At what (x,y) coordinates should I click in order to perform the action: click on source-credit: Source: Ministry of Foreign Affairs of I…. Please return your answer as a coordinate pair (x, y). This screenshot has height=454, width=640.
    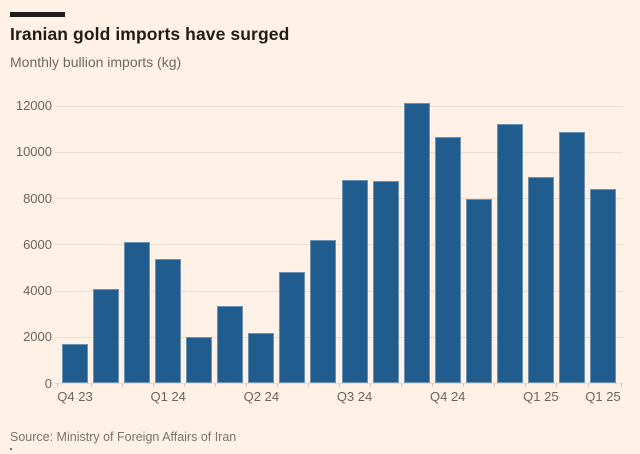
    Looking at the image, I should click on (123, 437).